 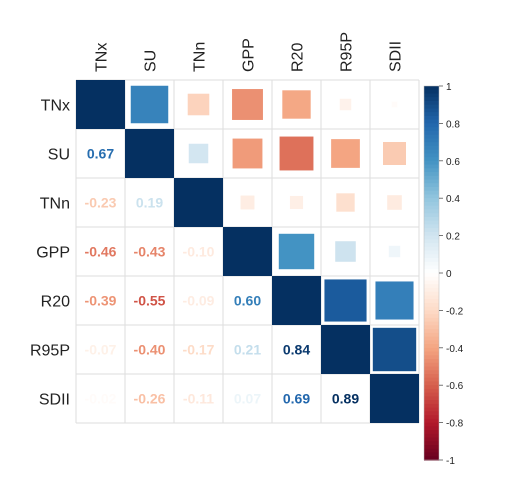 I want to click on corr-value-SU-TNx: 0.67, so click(x=100, y=154).